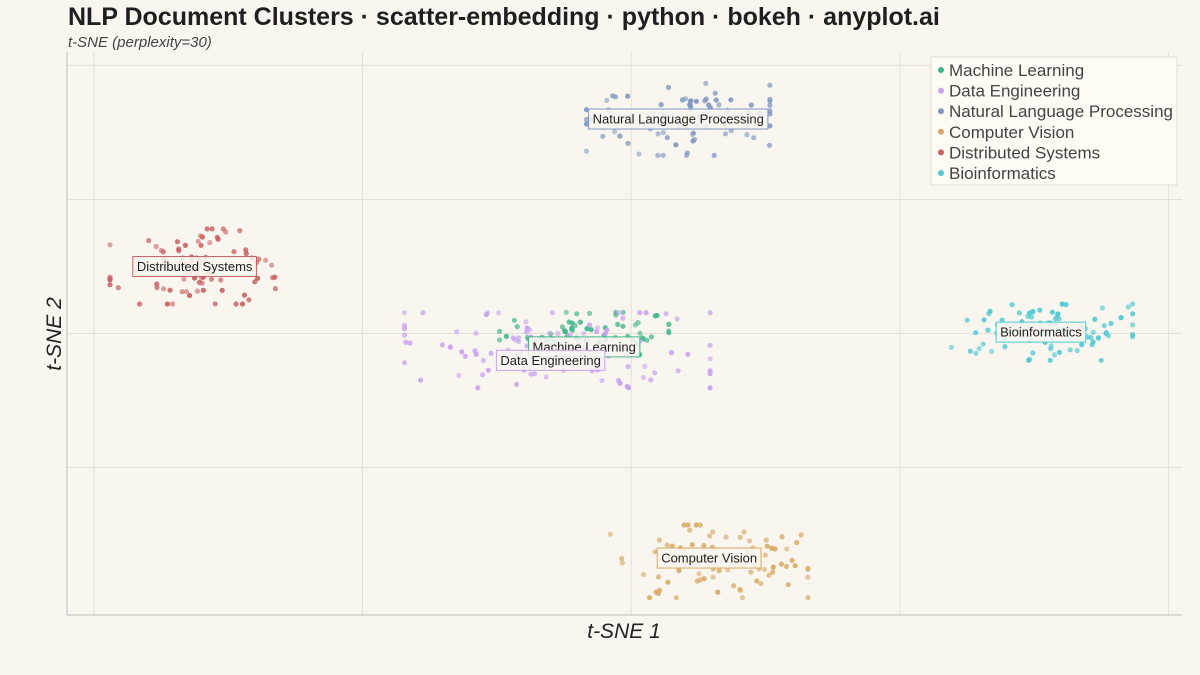  I want to click on legend-item: Computer Vision, so click(1006, 132).